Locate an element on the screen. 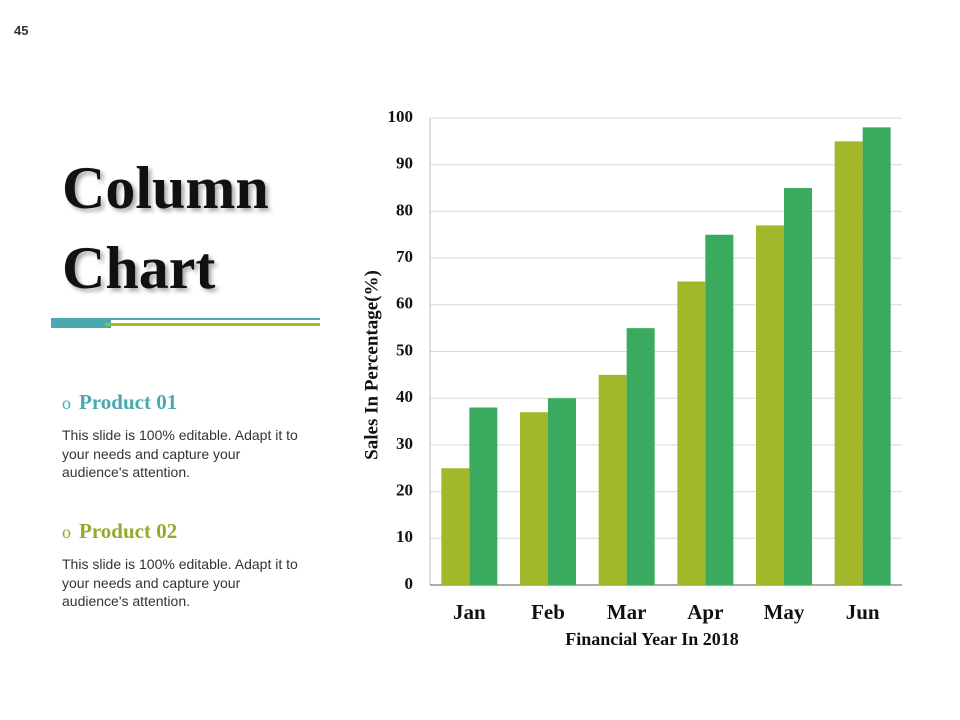 This screenshot has height=720, width=960. item-heading: o Product 02 is located at coordinates (119, 531).